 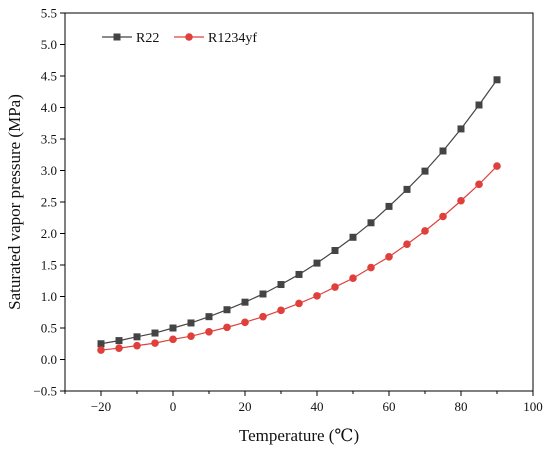 I want to click on y-tick-label: 5.5, so click(x=49, y=13).